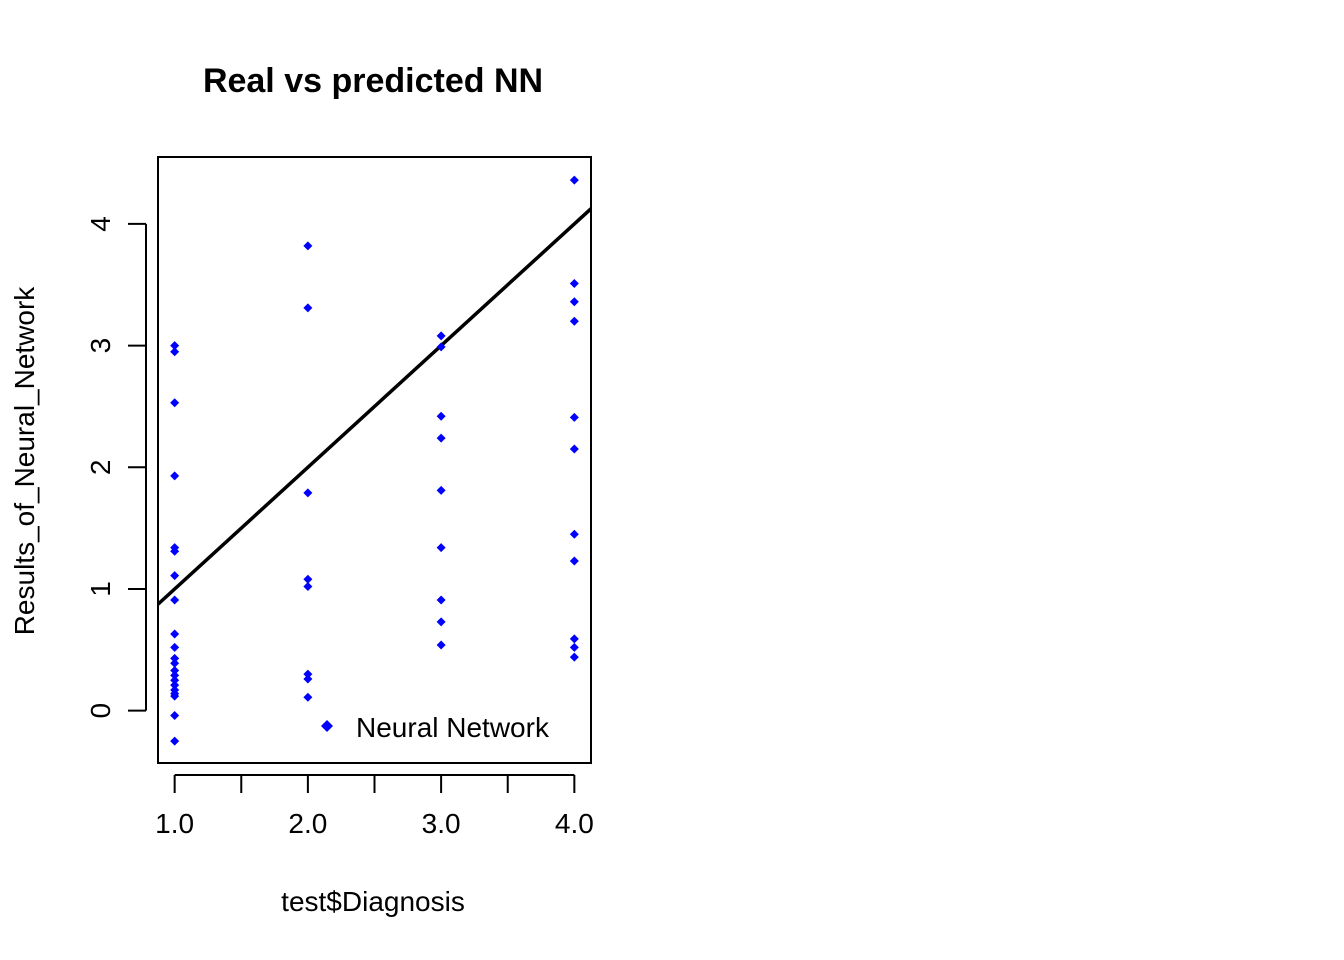 The width and height of the screenshot is (1344, 960). Describe the element at coordinates (100, 224) in the screenshot. I see `y-tick-label: 4` at that location.